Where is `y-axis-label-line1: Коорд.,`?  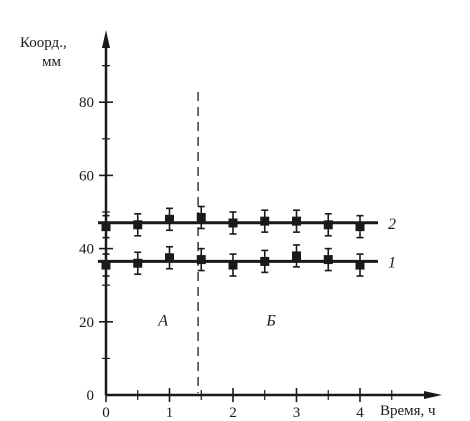 y-axis-label-line1: Коорд., is located at coordinates (43, 43).